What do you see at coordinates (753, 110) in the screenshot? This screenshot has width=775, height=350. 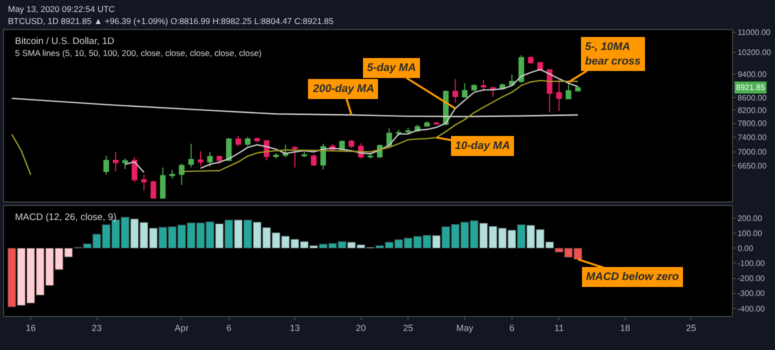 I see `y-tick-label: 8200.00` at bounding box center [753, 110].